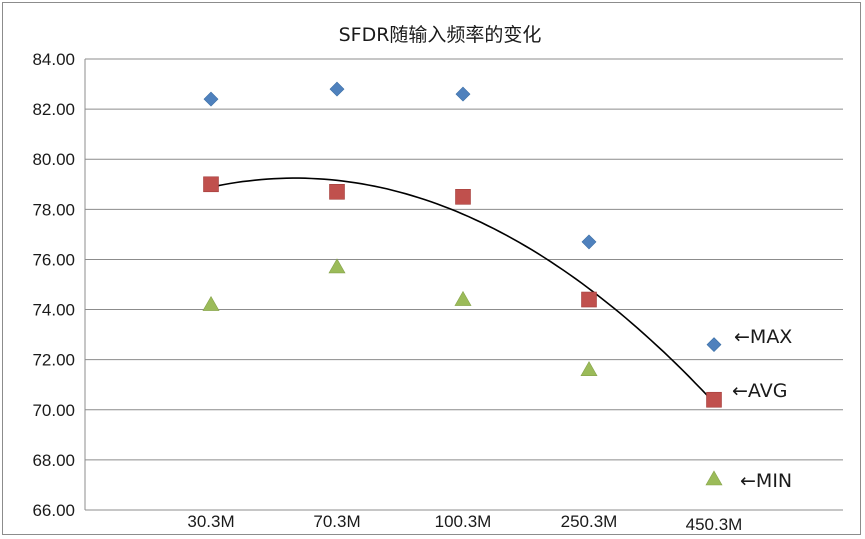 This screenshot has height=539, width=865. Describe the element at coordinates (748, 409) in the screenshot. I see `annotations: ←MAX ←AVG ←MIN` at that location.